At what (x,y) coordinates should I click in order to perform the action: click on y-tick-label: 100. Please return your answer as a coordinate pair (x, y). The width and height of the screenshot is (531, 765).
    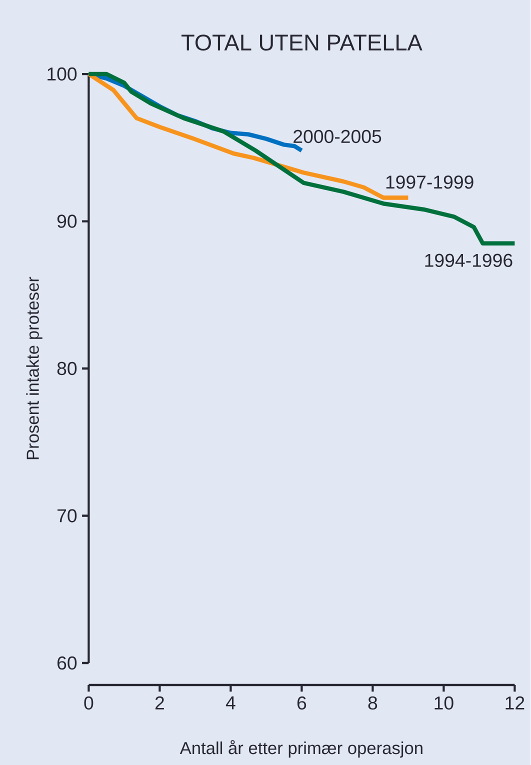
    Looking at the image, I should click on (62, 74).